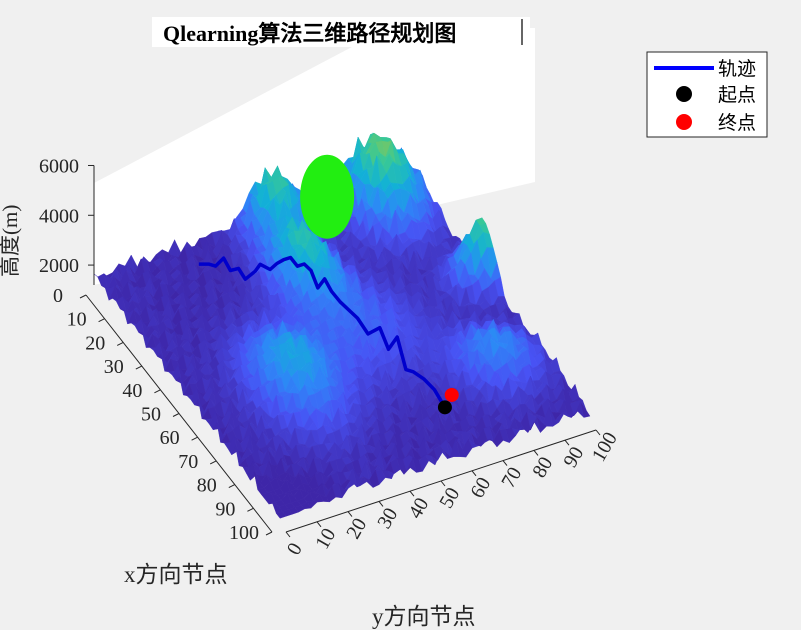  Describe the element at coordinates (542, 467) in the screenshot. I see `y-tick-label: 80` at that location.